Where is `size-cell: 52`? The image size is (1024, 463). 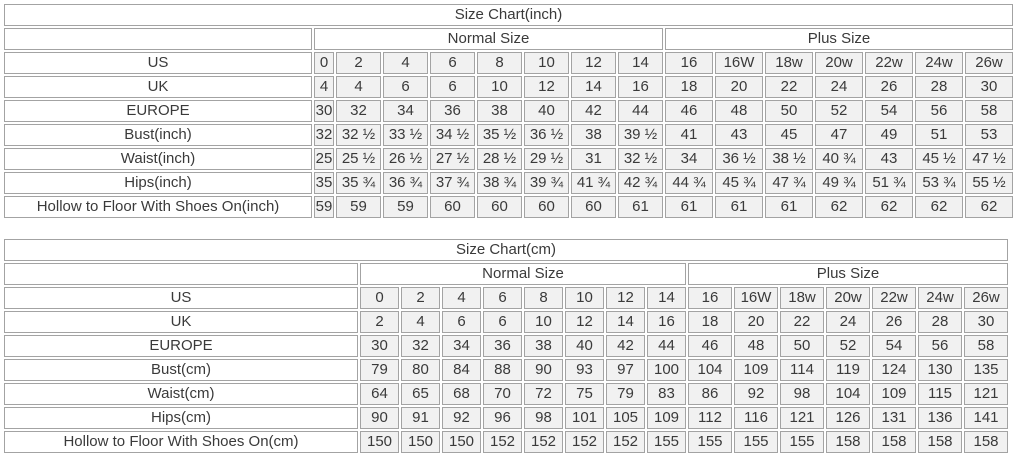 size-cell: 52 is located at coordinates (839, 111).